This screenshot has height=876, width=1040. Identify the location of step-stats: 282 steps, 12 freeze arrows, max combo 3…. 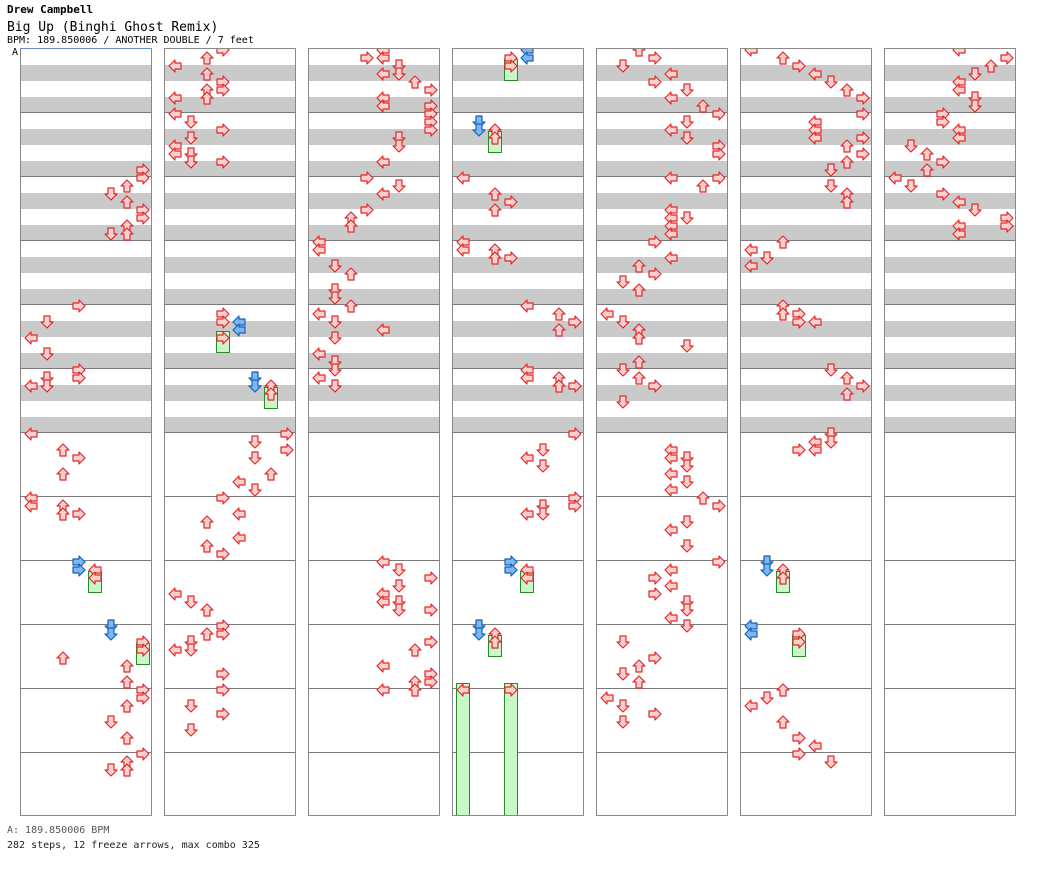
(133, 845).